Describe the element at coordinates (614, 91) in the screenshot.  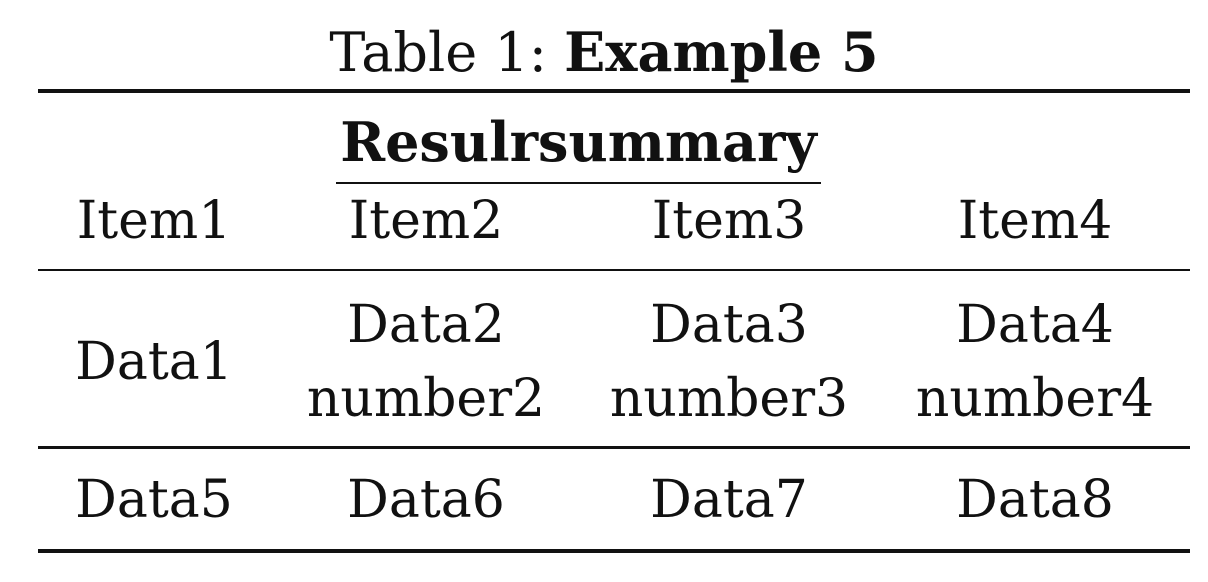
I see `top-rule` at that location.